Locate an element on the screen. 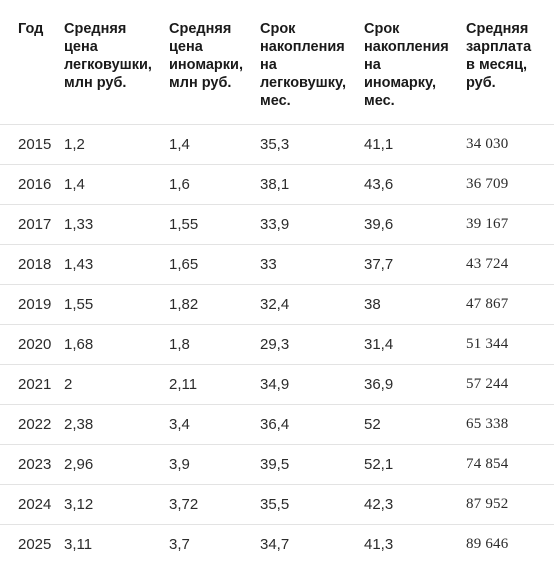  table-row: 2015 1,2 1,4 35,3 41,1 34 030 is located at coordinates (277, 144).